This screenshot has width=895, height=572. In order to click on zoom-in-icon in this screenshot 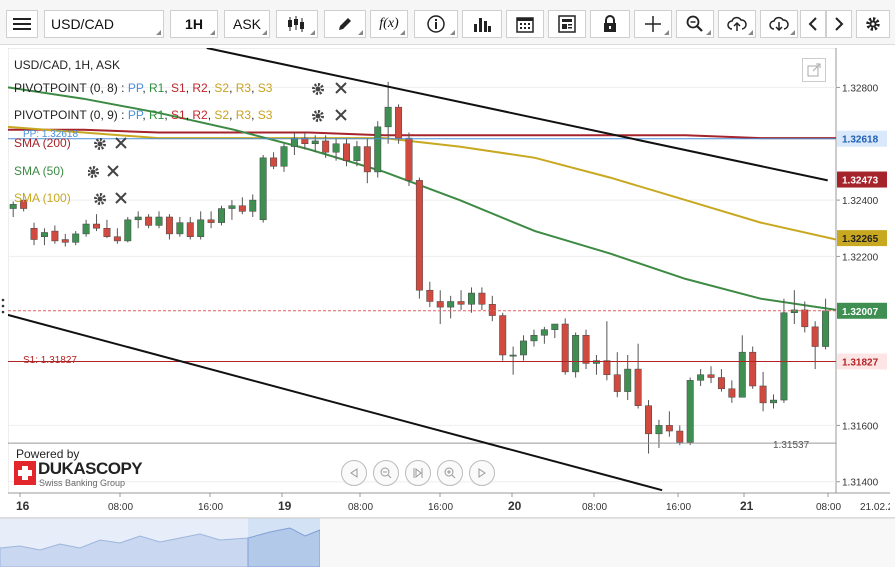, I will do `click(450, 473)`.